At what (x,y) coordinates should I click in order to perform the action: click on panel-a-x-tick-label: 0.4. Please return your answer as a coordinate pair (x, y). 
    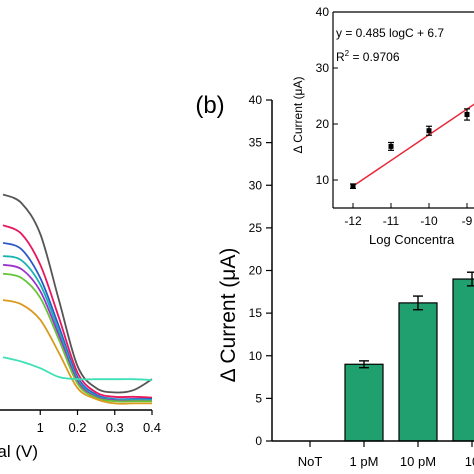
    Looking at the image, I should click on (152, 427).